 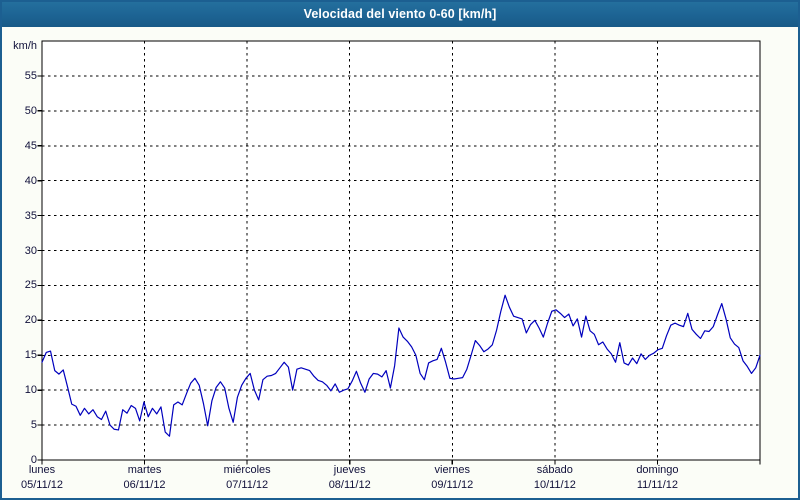 I want to click on chart-title: Velocidad del viento 0-60 [km/h], so click(x=400, y=13).